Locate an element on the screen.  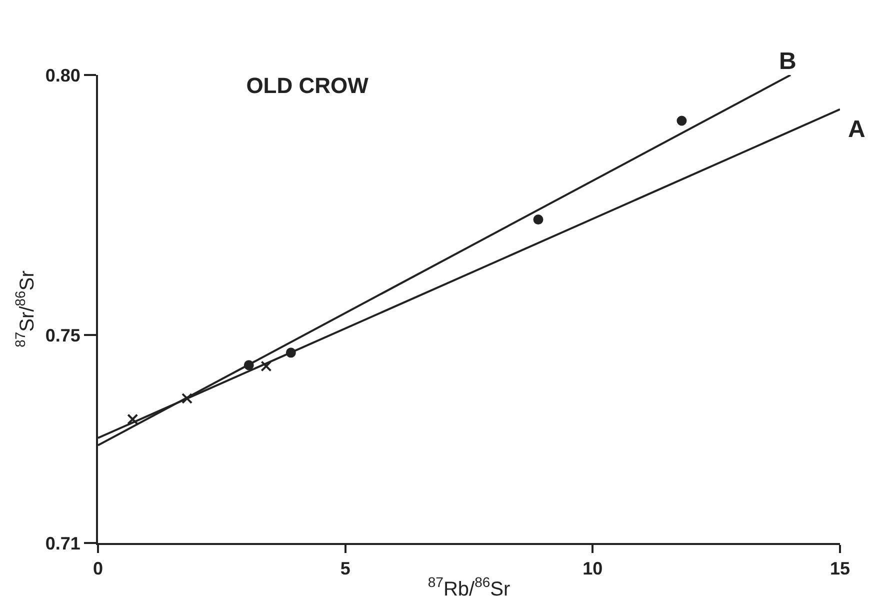
y-tick-label: 0.71 is located at coordinates (62, 543).